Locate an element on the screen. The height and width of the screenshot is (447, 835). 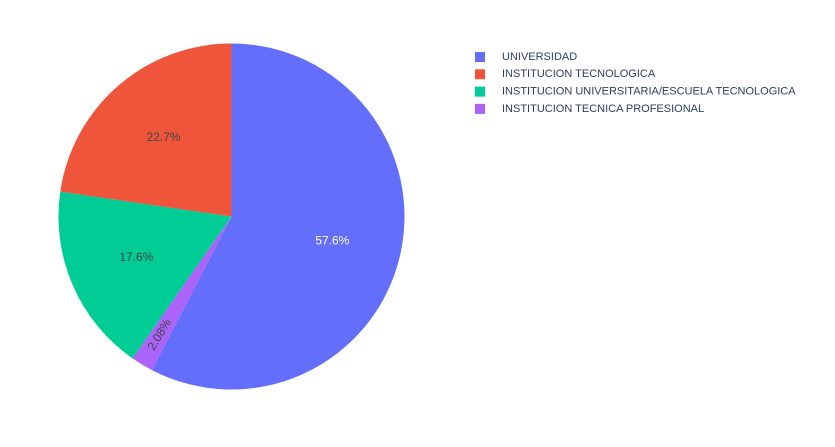
legend-label: INSTITUCION TECNOLOGICA is located at coordinates (579, 74).